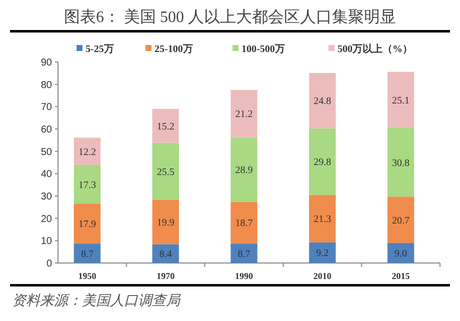 This screenshot has height=321, width=460. What do you see at coordinates (100, 49) in the screenshot?
I see `legend-label: 5-25万` at bounding box center [100, 49].